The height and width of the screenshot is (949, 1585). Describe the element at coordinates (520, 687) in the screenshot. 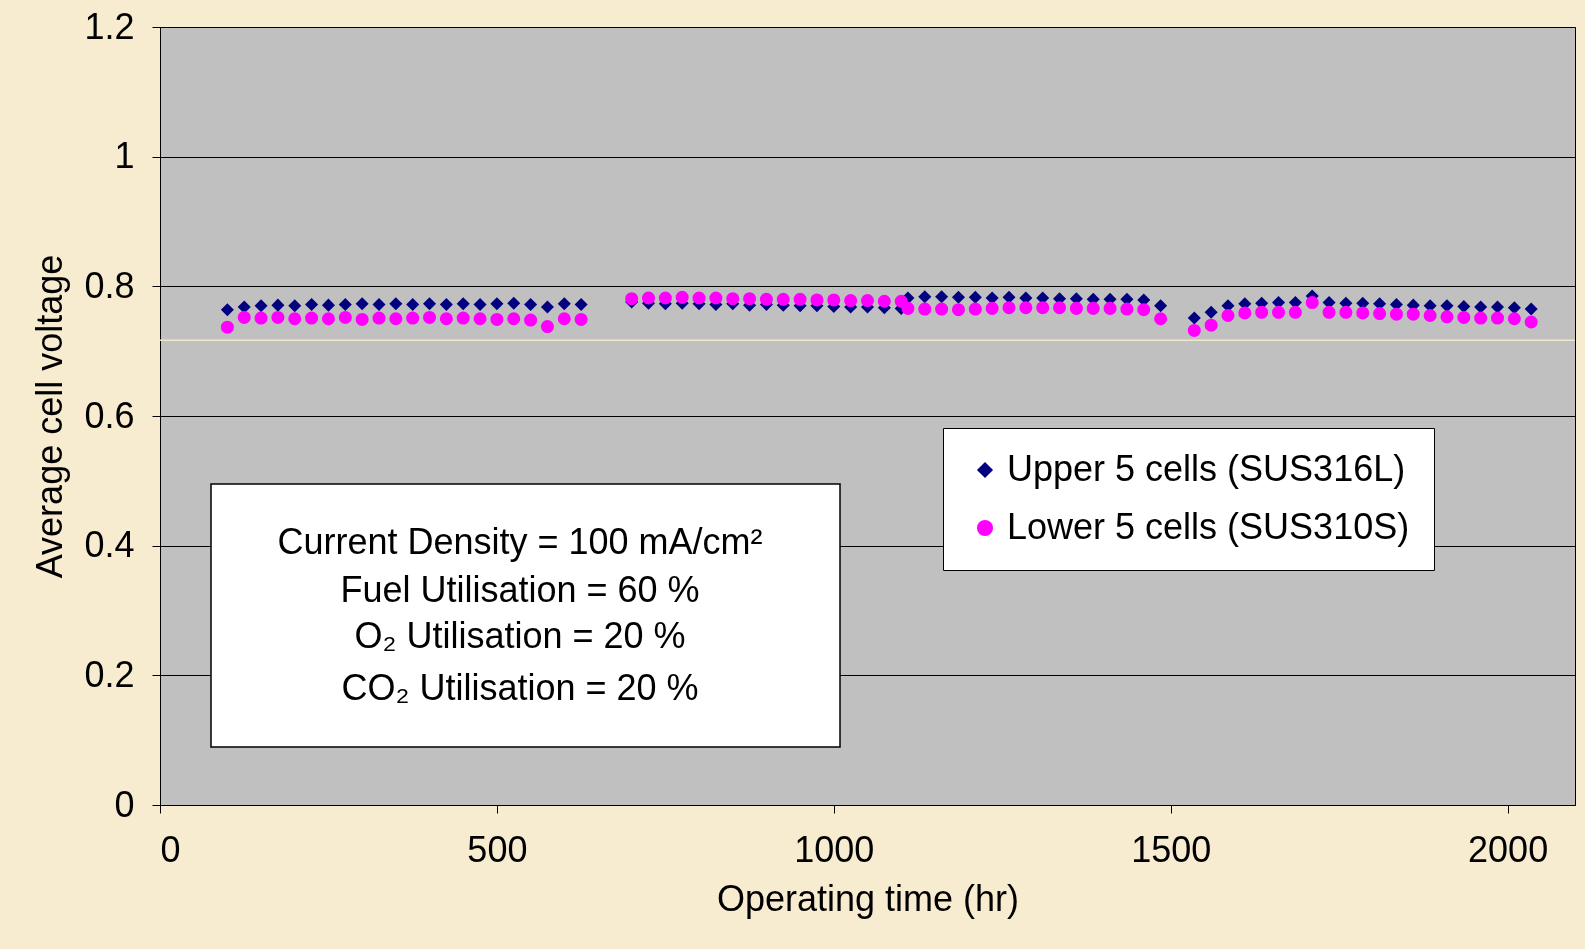

I see `annotation: CO₂ Utilisation = 20 %` at that location.